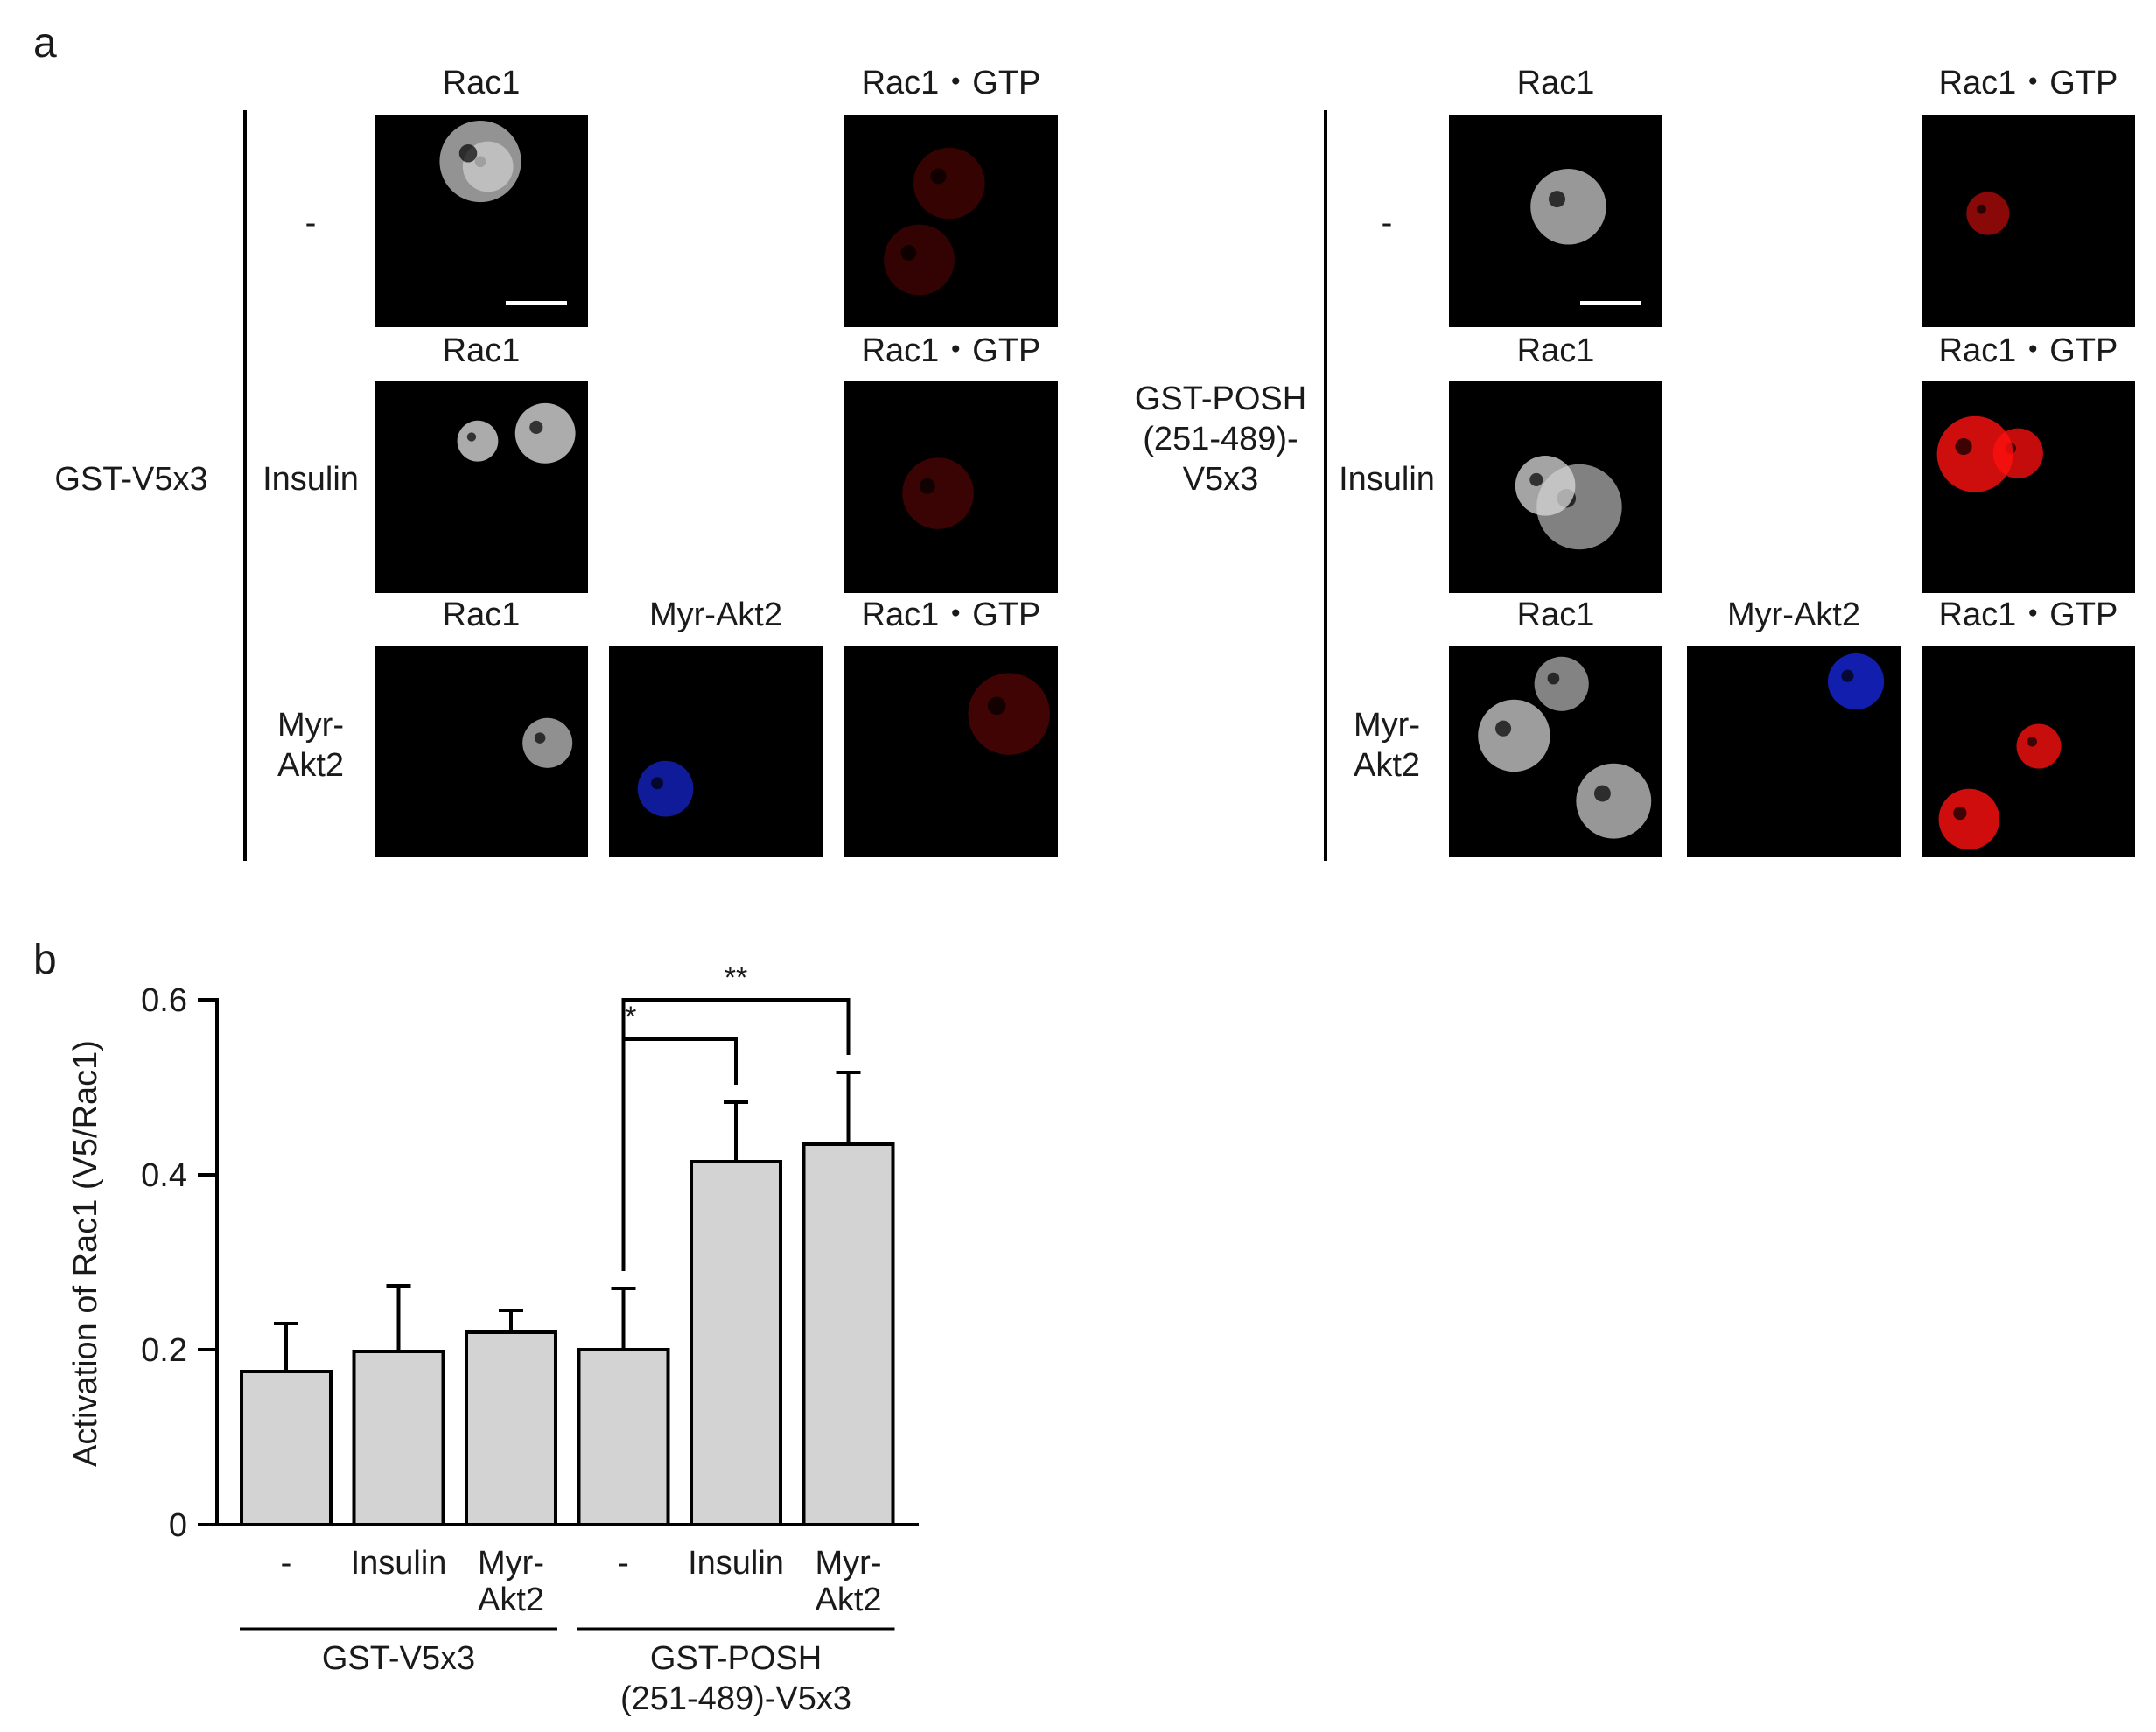  What do you see at coordinates (735, 1698) in the screenshot?
I see `group-label: (251-489)-V5x3` at bounding box center [735, 1698].